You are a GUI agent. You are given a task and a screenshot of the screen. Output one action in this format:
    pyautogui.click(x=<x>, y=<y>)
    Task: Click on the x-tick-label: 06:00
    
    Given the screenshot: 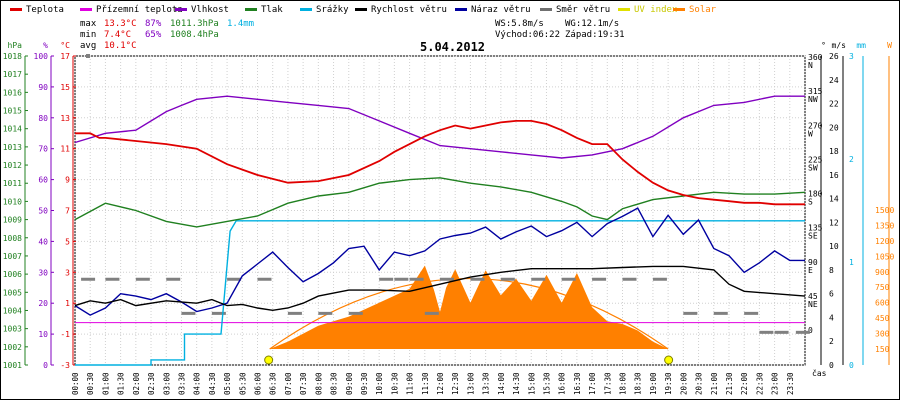 What is the action you would take?
    pyautogui.click(x=258, y=383)
    